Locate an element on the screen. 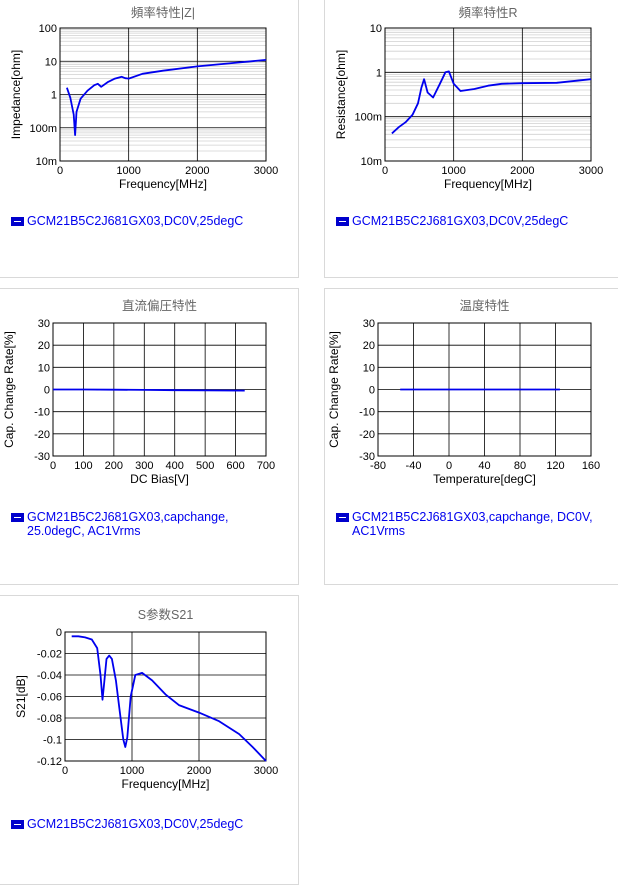 The height and width of the screenshot is (886, 618). legend-swatch-impedance is located at coordinates (17, 221).